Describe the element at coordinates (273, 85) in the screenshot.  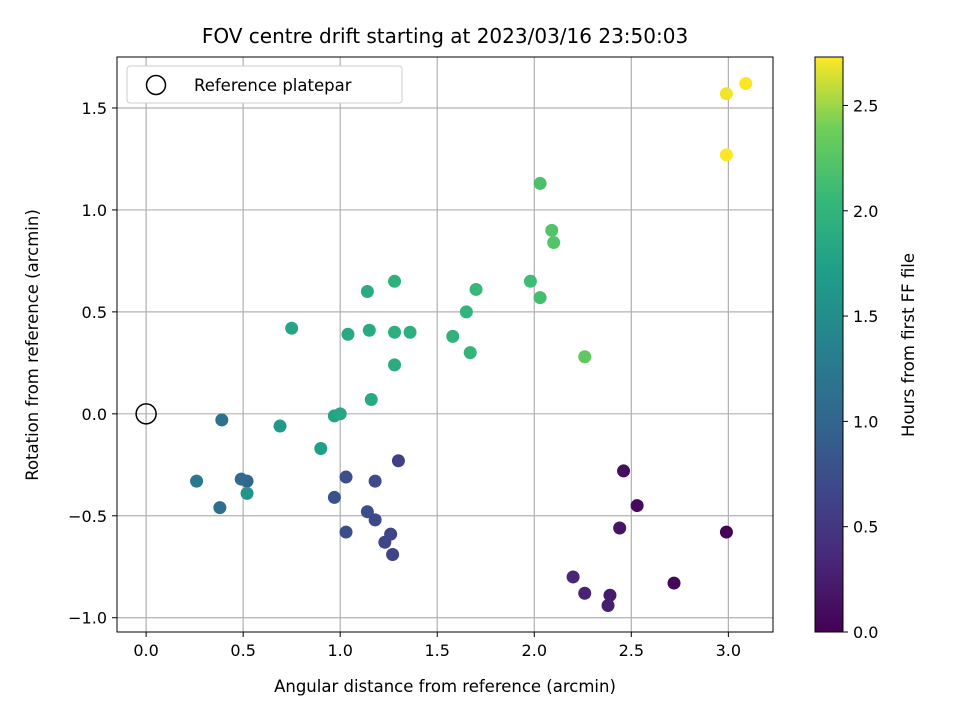
I see `legend-label: Reference platepar` at that location.